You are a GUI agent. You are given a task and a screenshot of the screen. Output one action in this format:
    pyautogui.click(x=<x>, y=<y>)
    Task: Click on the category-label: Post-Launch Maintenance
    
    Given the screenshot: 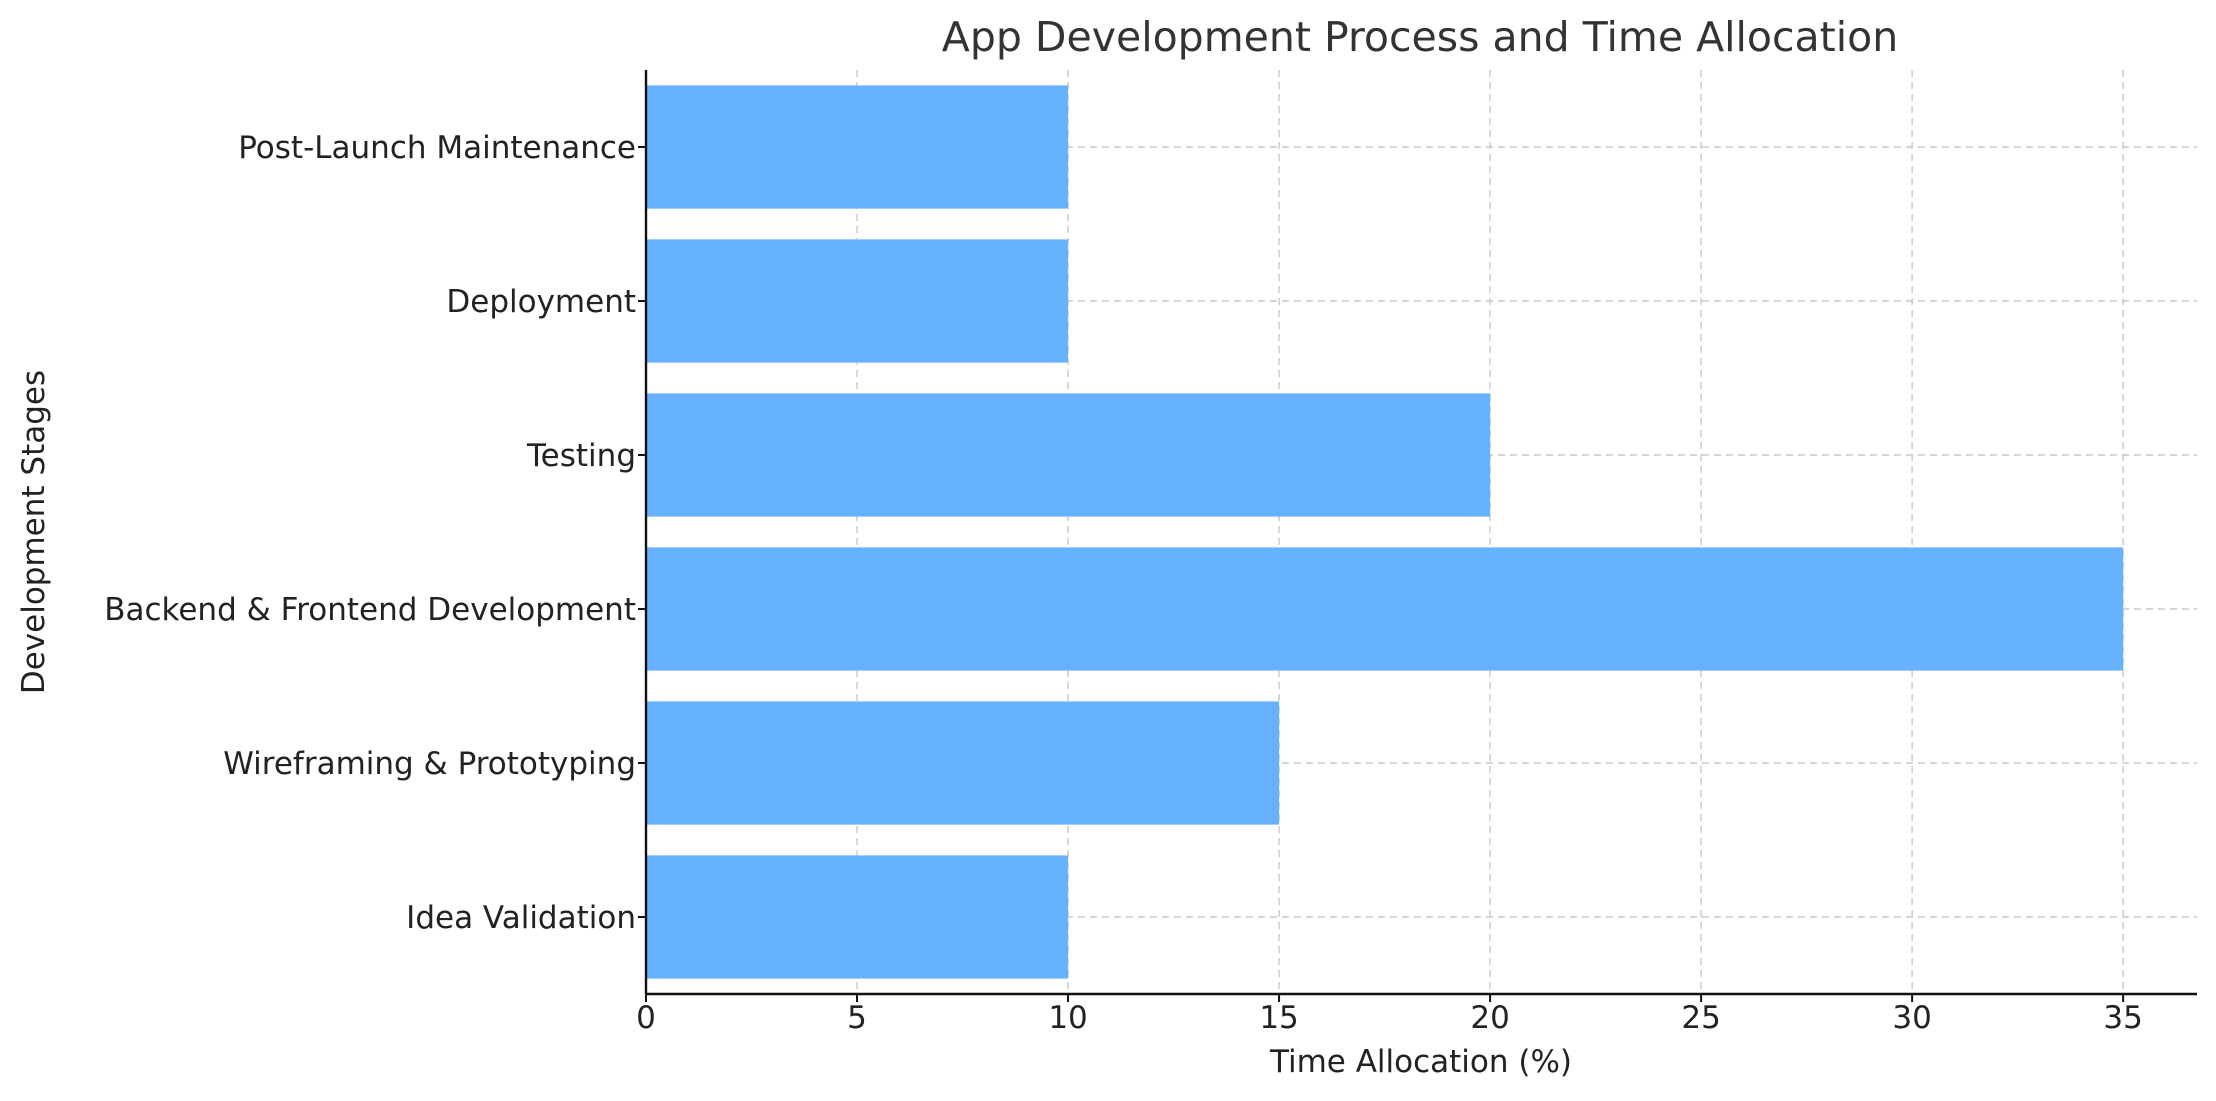 What is the action you would take?
    pyautogui.click(x=437, y=148)
    